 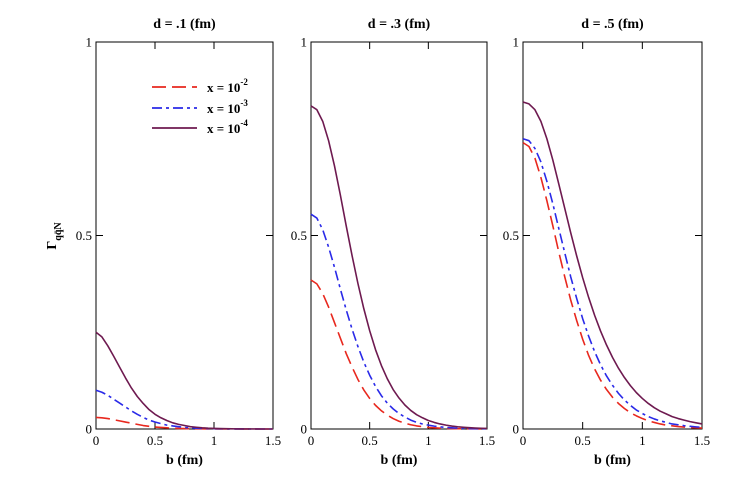 I want to click on legend-label-exponent: -2, so click(x=244, y=82).